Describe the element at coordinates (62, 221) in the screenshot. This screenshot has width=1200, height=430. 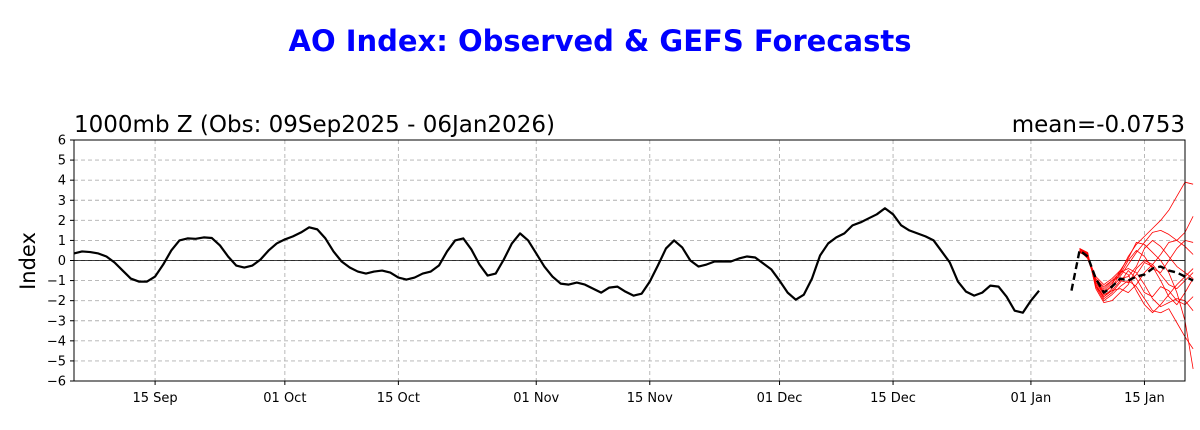
I see `y-tick-label: 2` at that location.